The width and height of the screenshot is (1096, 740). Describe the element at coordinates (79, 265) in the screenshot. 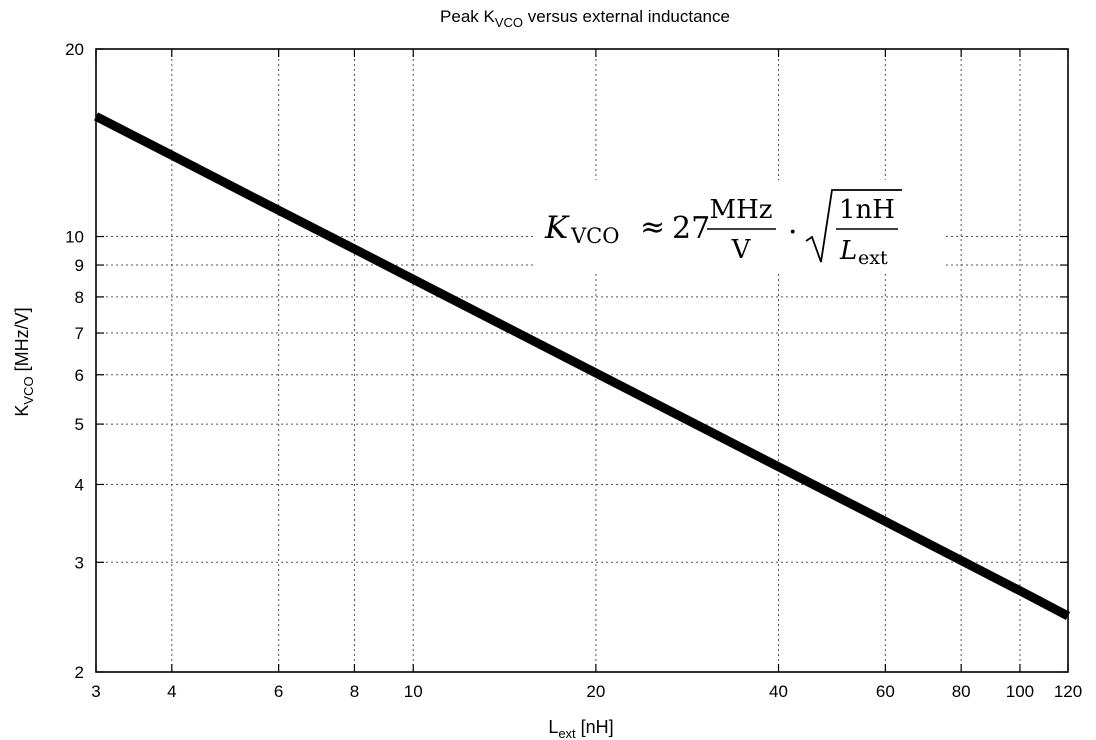

I see `y-tick-label: 9` at that location.